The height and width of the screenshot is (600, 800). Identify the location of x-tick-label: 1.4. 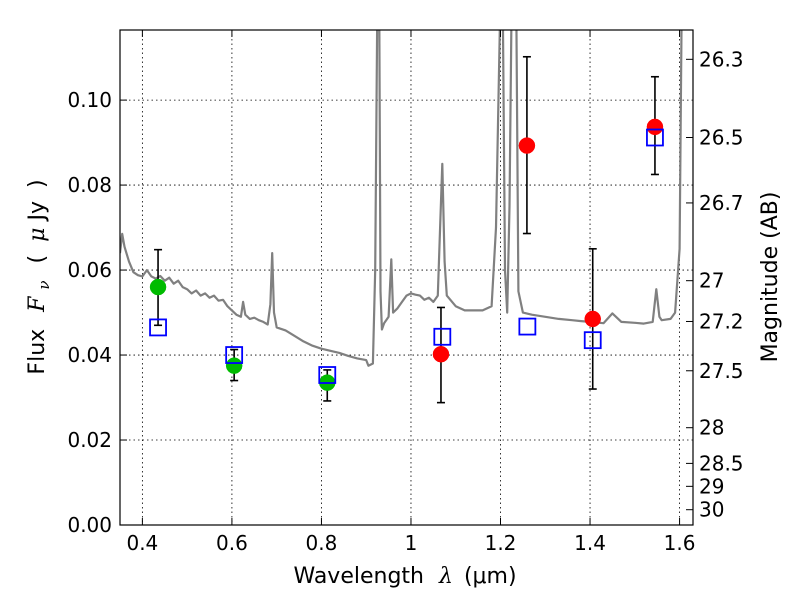
(590, 543).